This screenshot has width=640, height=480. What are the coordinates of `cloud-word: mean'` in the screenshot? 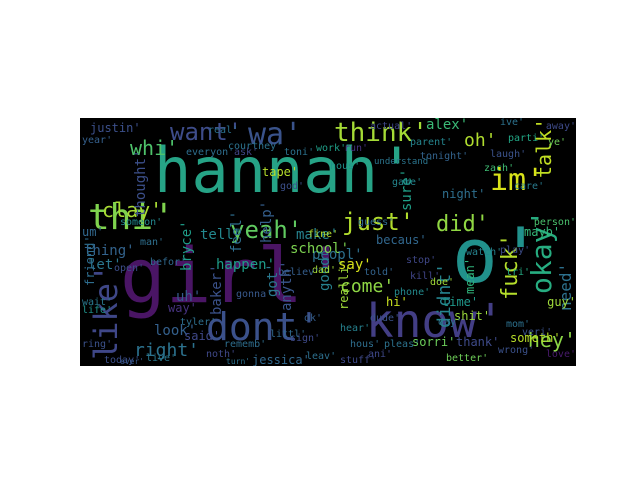 It's located at (470, 276).